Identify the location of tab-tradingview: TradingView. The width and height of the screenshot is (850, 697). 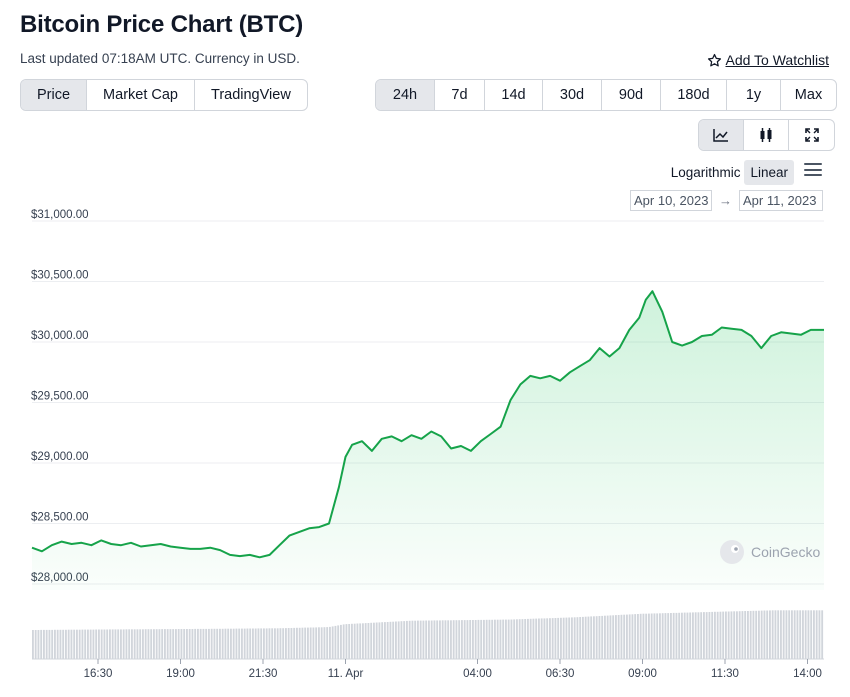
(251, 95).